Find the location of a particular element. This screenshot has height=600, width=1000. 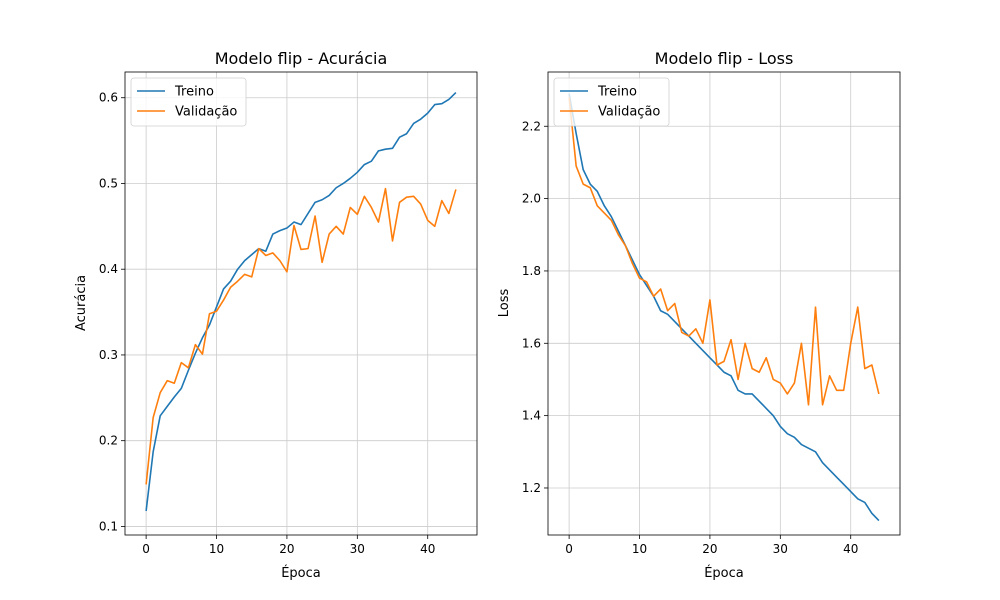

accuracy-x-tick-label-3: 30 is located at coordinates (357, 549).